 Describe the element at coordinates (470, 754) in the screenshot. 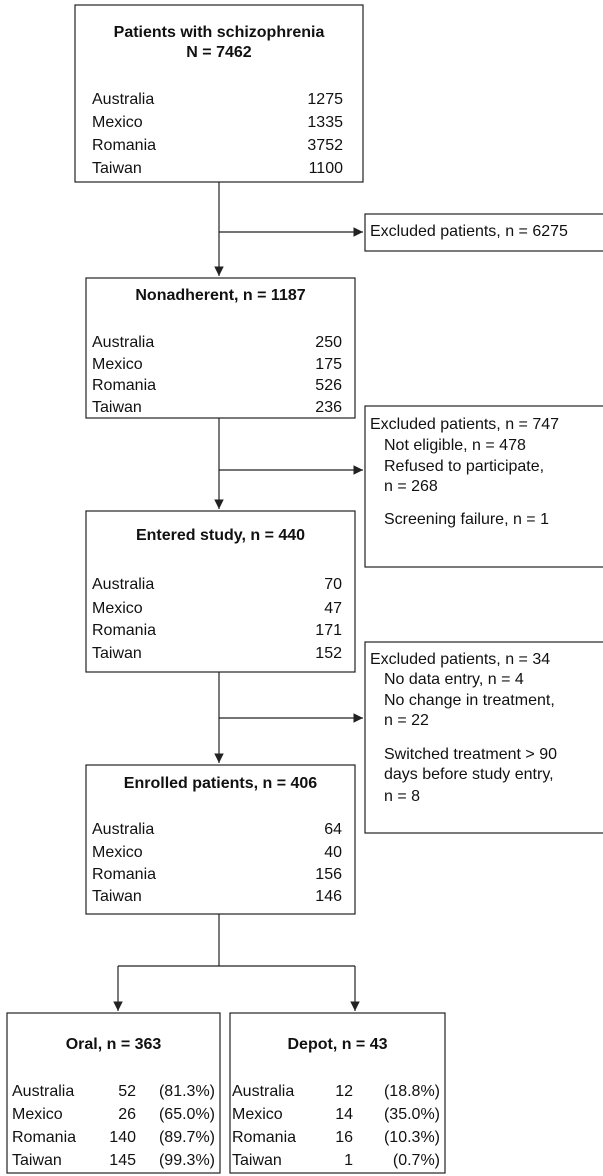

I see `excluded-text: Switched treatment > 90` at that location.